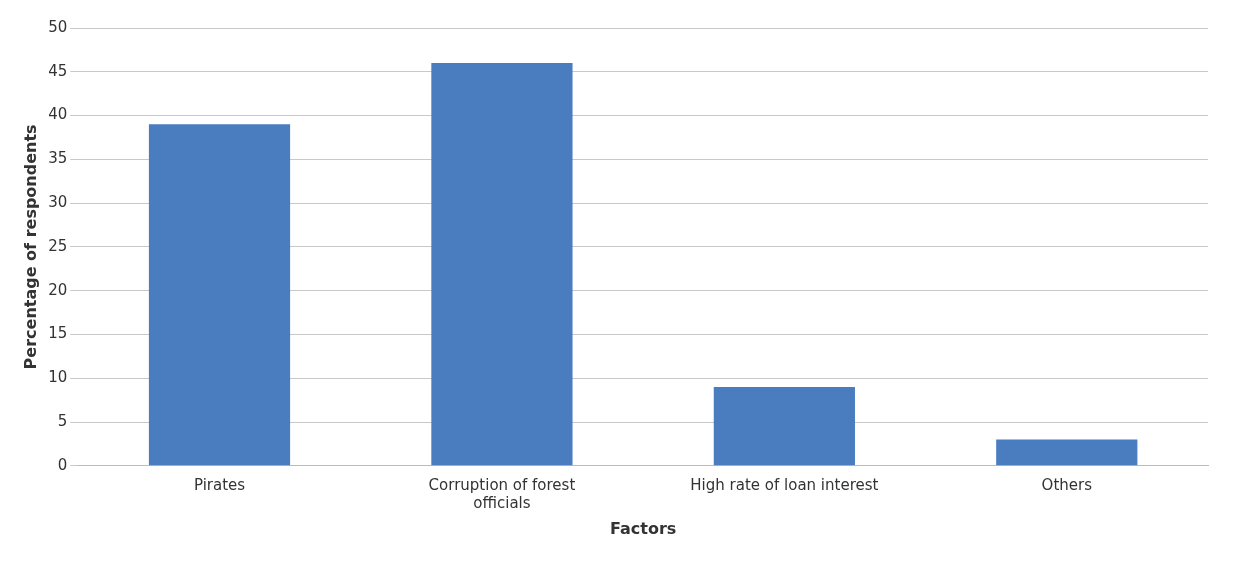  Describe the element at coordinates (1067, 484) in the screenshot. I see `x-tick-label: Others` at that location.